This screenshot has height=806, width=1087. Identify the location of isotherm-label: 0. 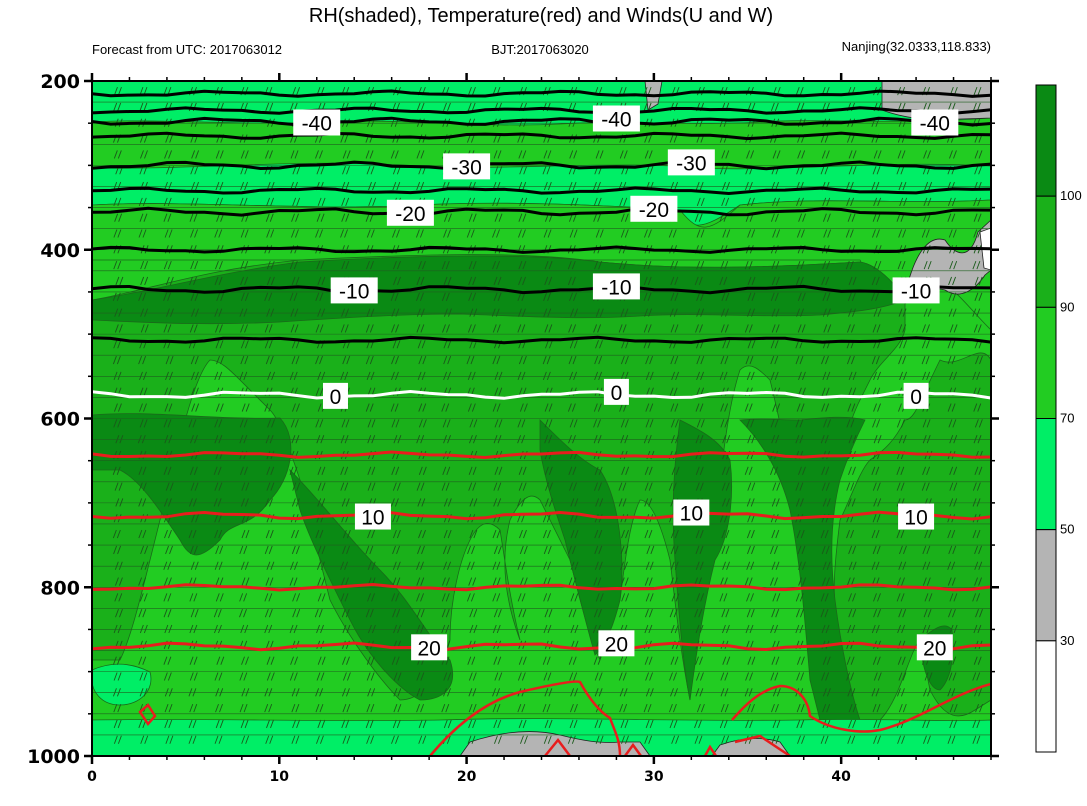
(617, 393).